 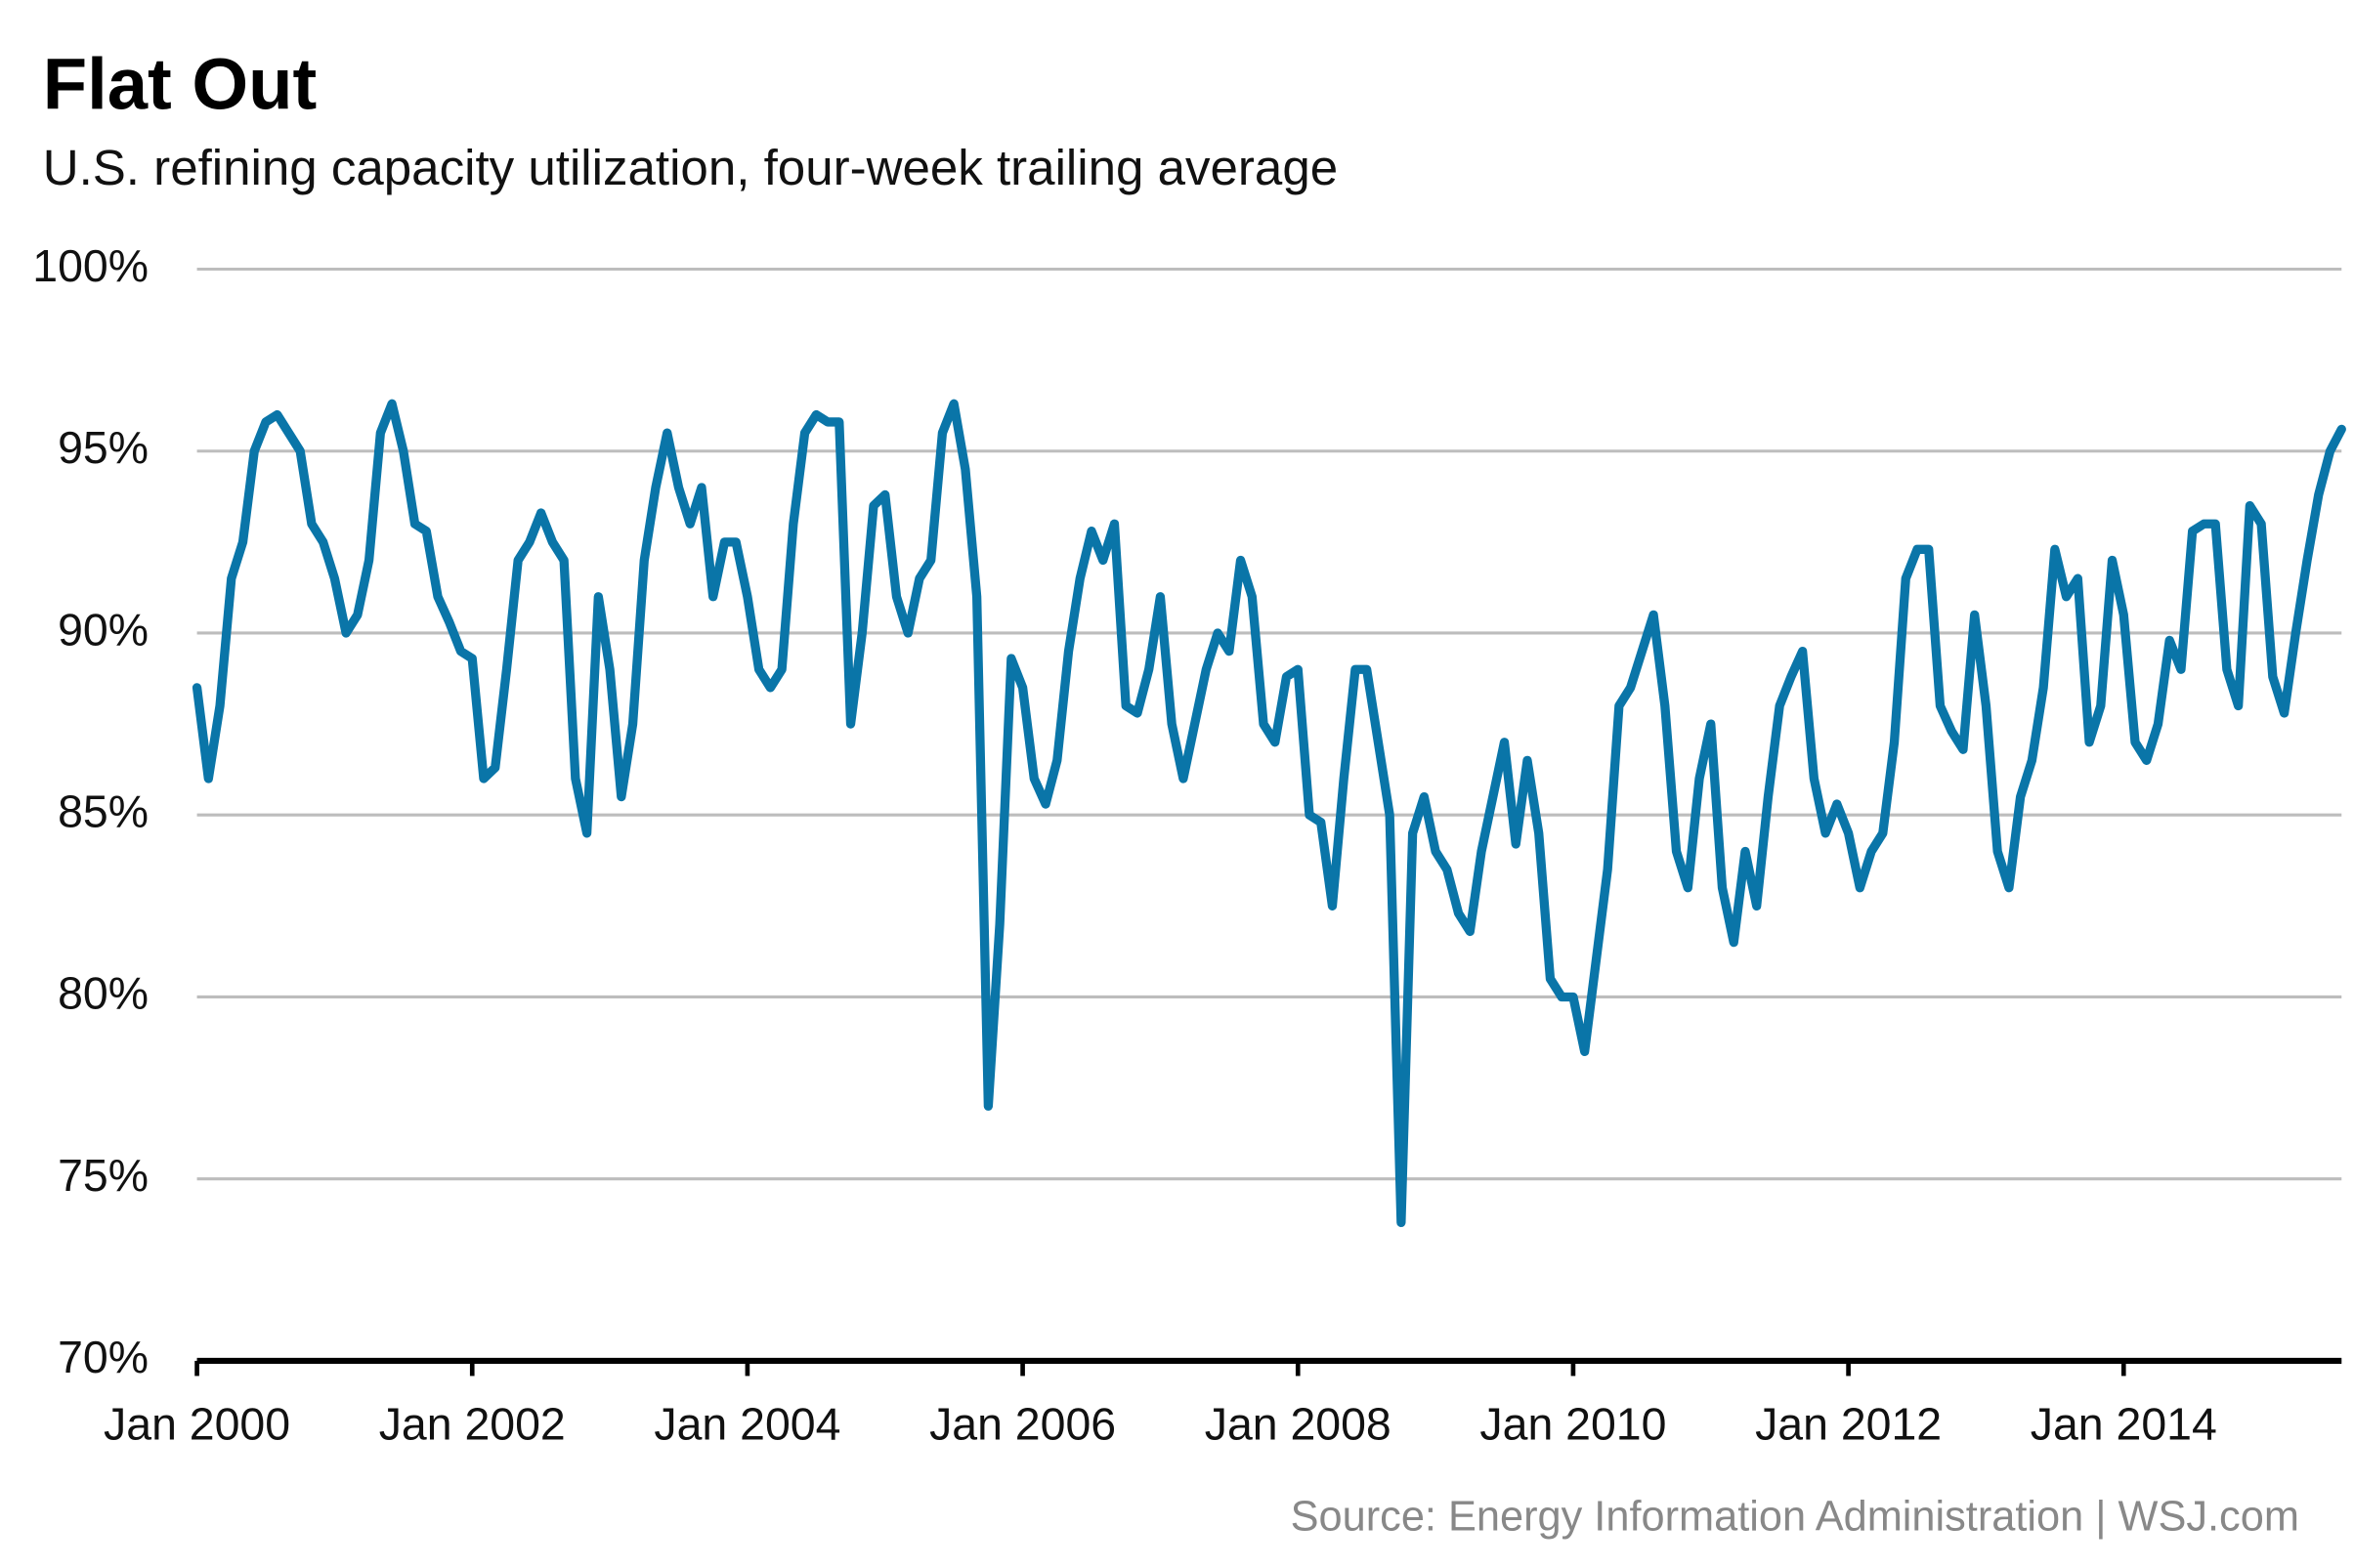 What do you see at coordinates (472, 1423) in the screenshot?
I see `x-tick-label: Jan 2002` at bounding box center [472, 1423].